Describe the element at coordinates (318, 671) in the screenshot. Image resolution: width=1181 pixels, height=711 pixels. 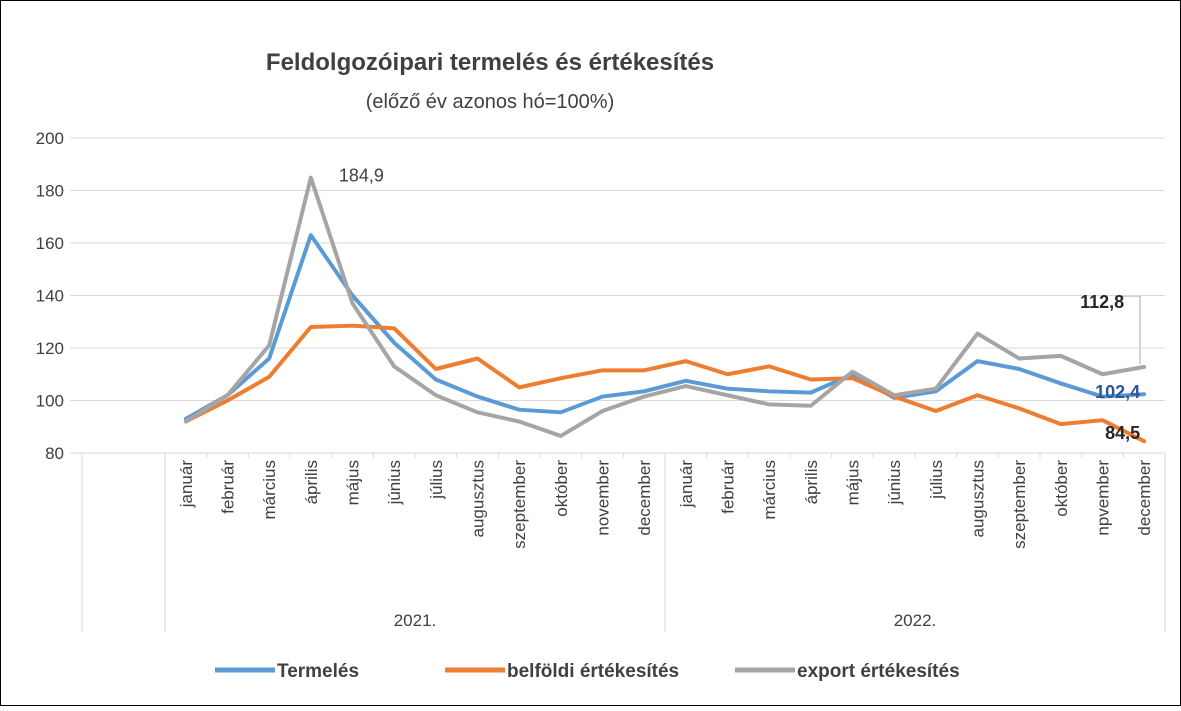
I see `legend-label: Termelés` at that location.